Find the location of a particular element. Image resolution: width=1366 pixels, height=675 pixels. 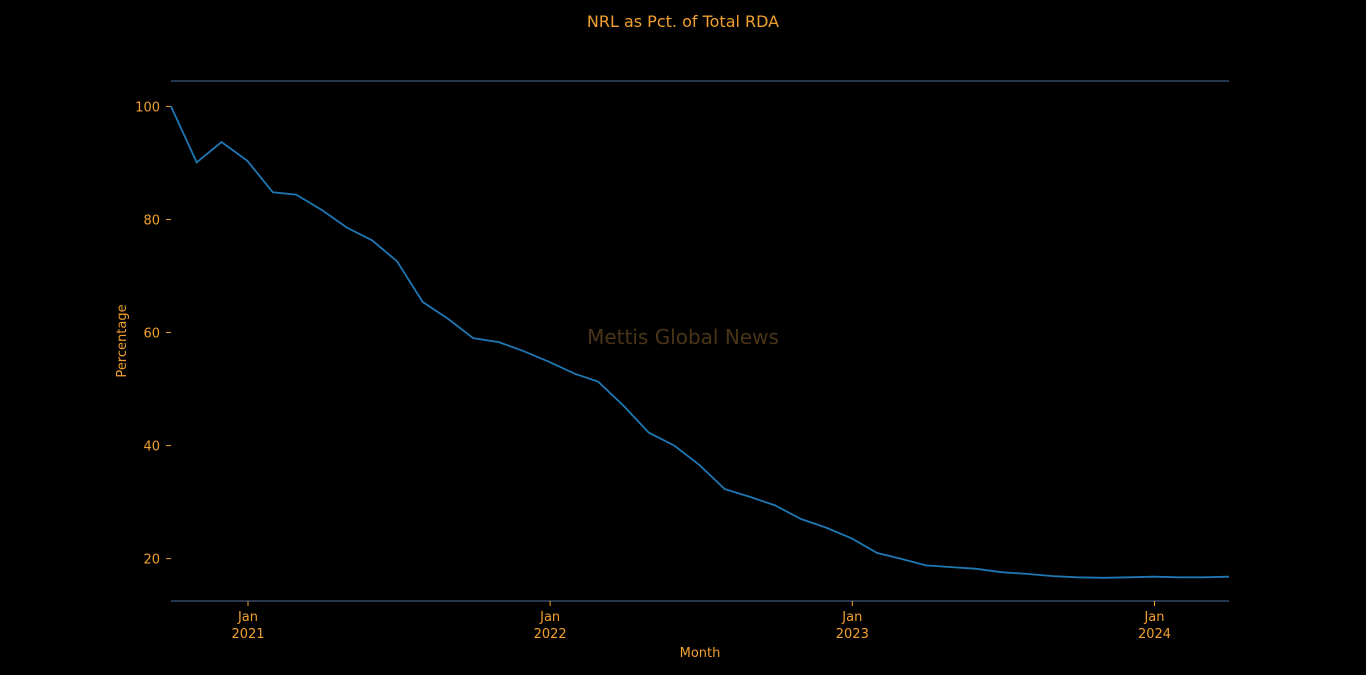

y-tick-label: 80 is located at coordinates (151, 220).